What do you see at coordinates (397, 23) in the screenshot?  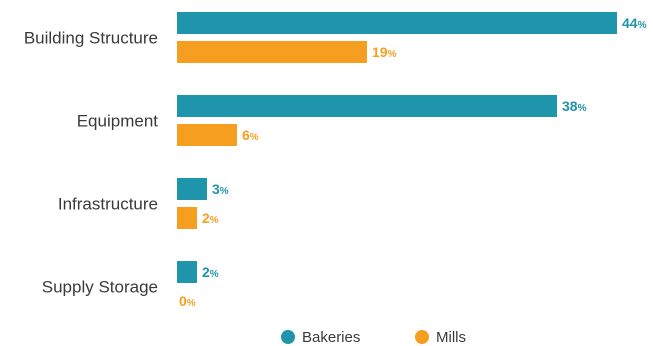 I see `bar-bakeries-building-structure` at bounding box center [397, 23].